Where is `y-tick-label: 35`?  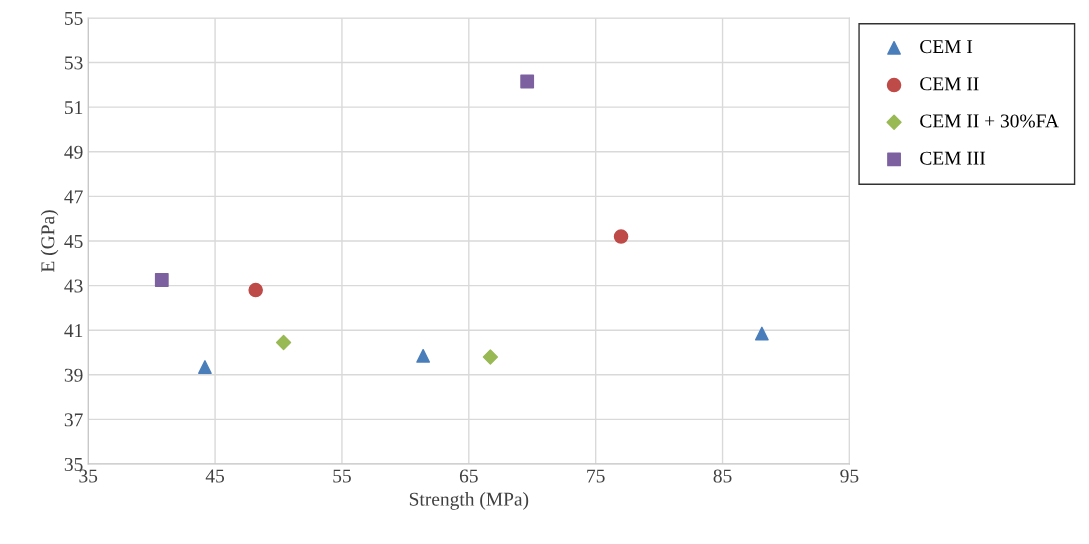
y-tick-label: 35 is located at coordinates (73, 464).